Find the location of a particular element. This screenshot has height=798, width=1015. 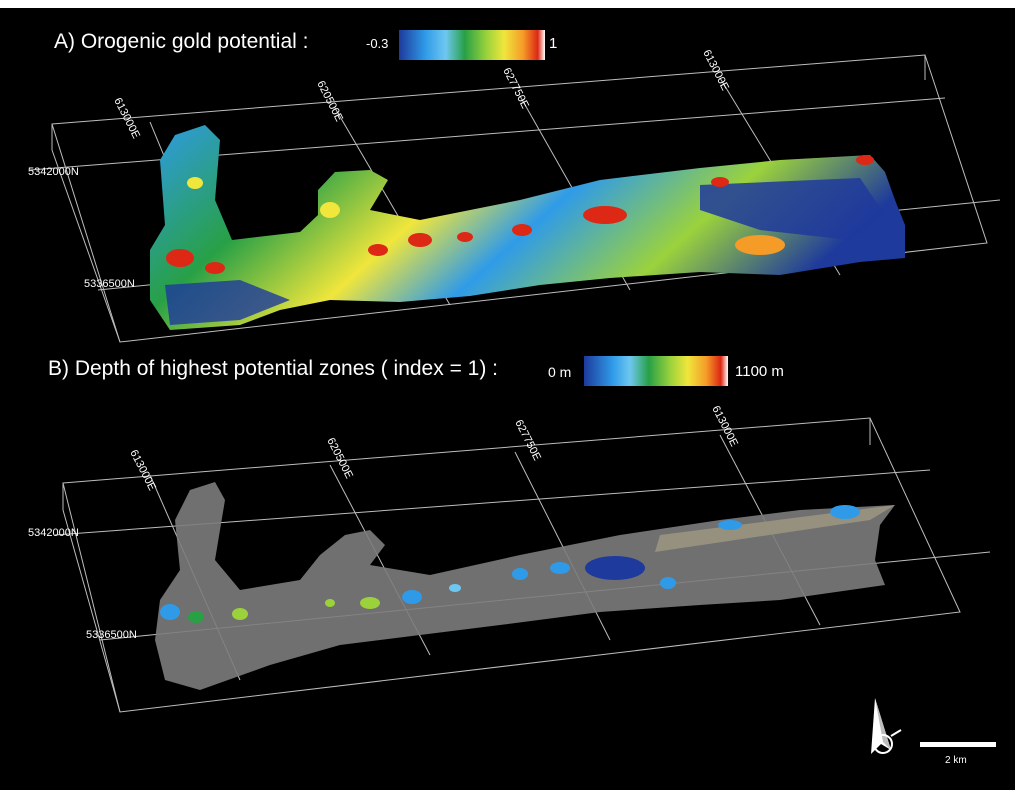

scale-bar: 2 km is located at coordinates (958, 754).